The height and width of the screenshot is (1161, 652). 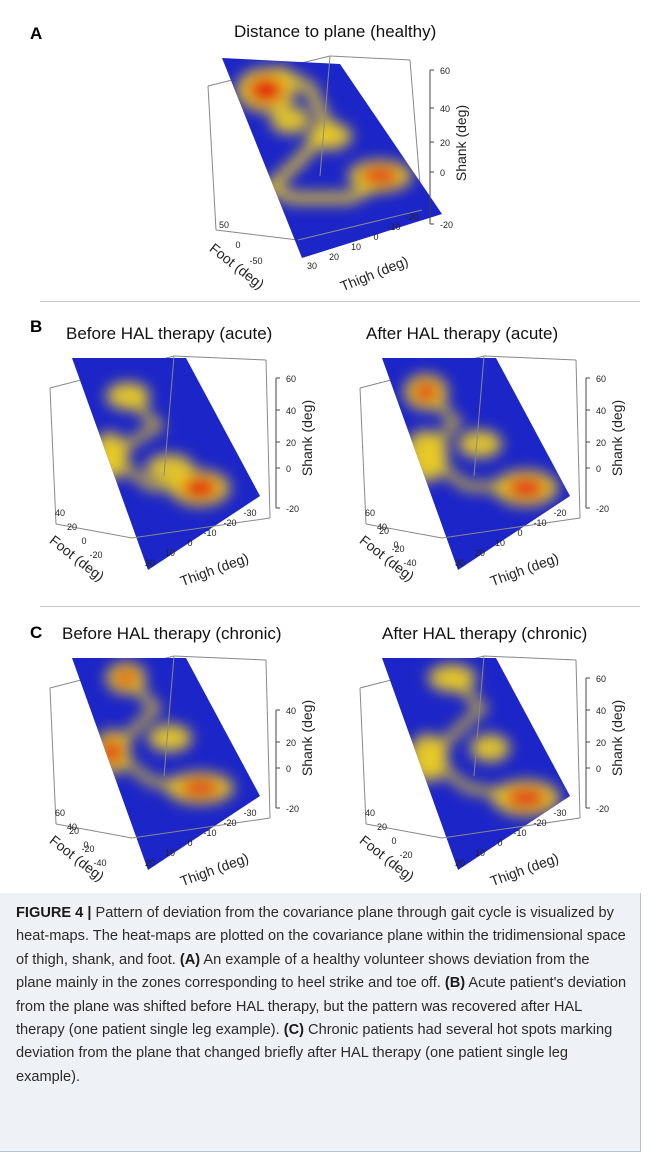 What do you see at coordinates (335, 31) in the screenshot?
I see `plot-title-a: Distance to plane (healthy)` at bounding box center [335, 31].